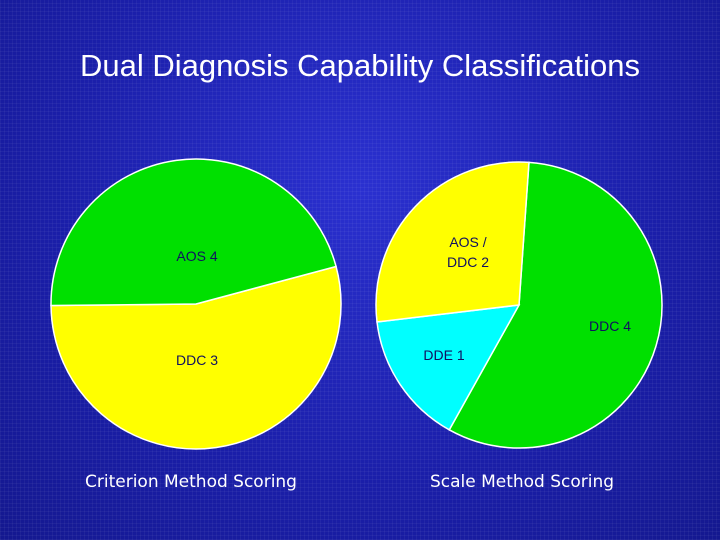 The width and height of the screenshot is (720, 540). I want to click on chart-caption-criterion: Criterion Method Scoring, so click(191, 482).